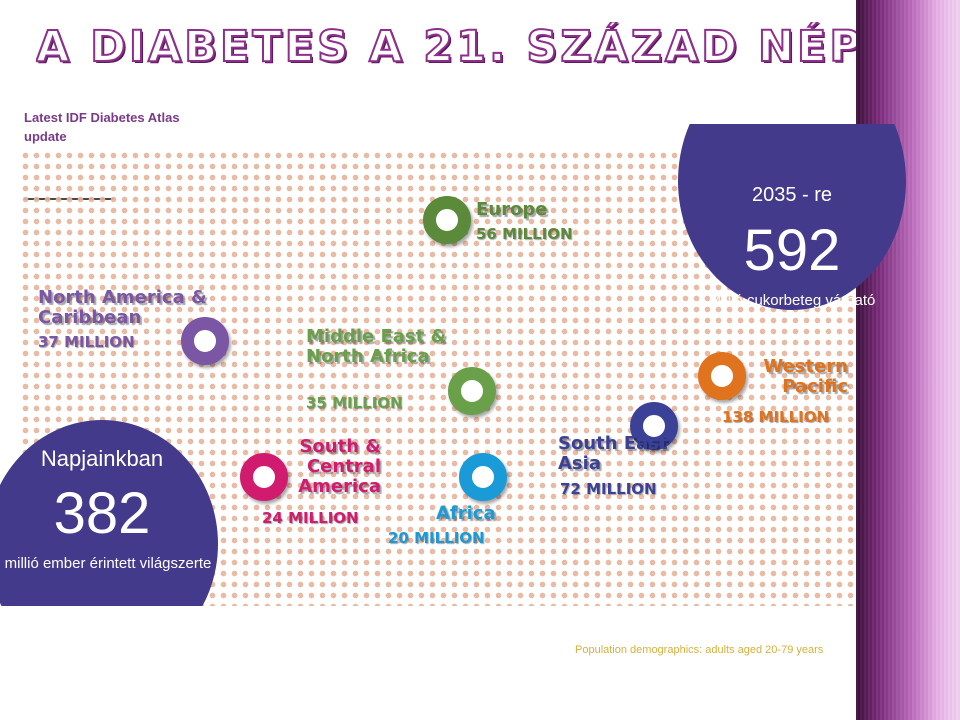 The image size is (960, 720). I want to click on africa-name: Africa, so click(466, 513).